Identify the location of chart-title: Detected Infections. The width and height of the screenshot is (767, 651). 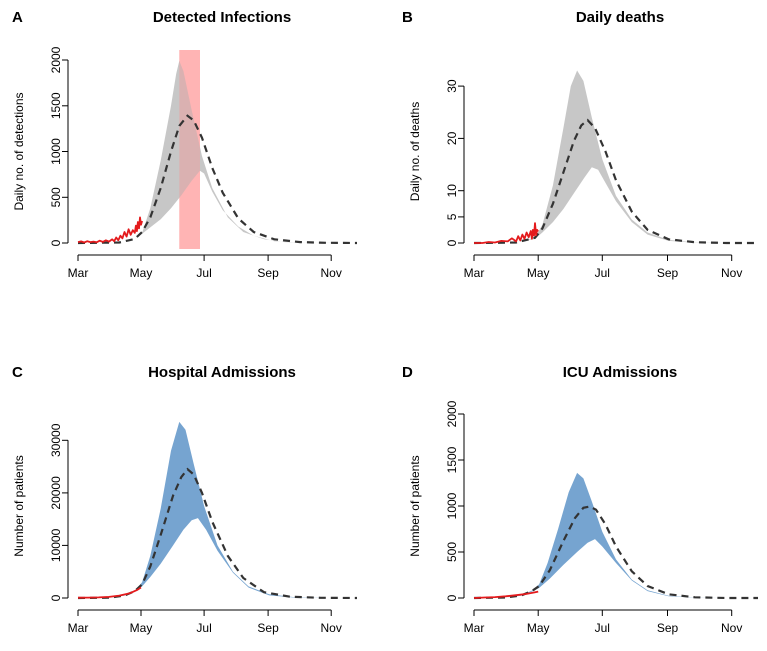
(222, 17).